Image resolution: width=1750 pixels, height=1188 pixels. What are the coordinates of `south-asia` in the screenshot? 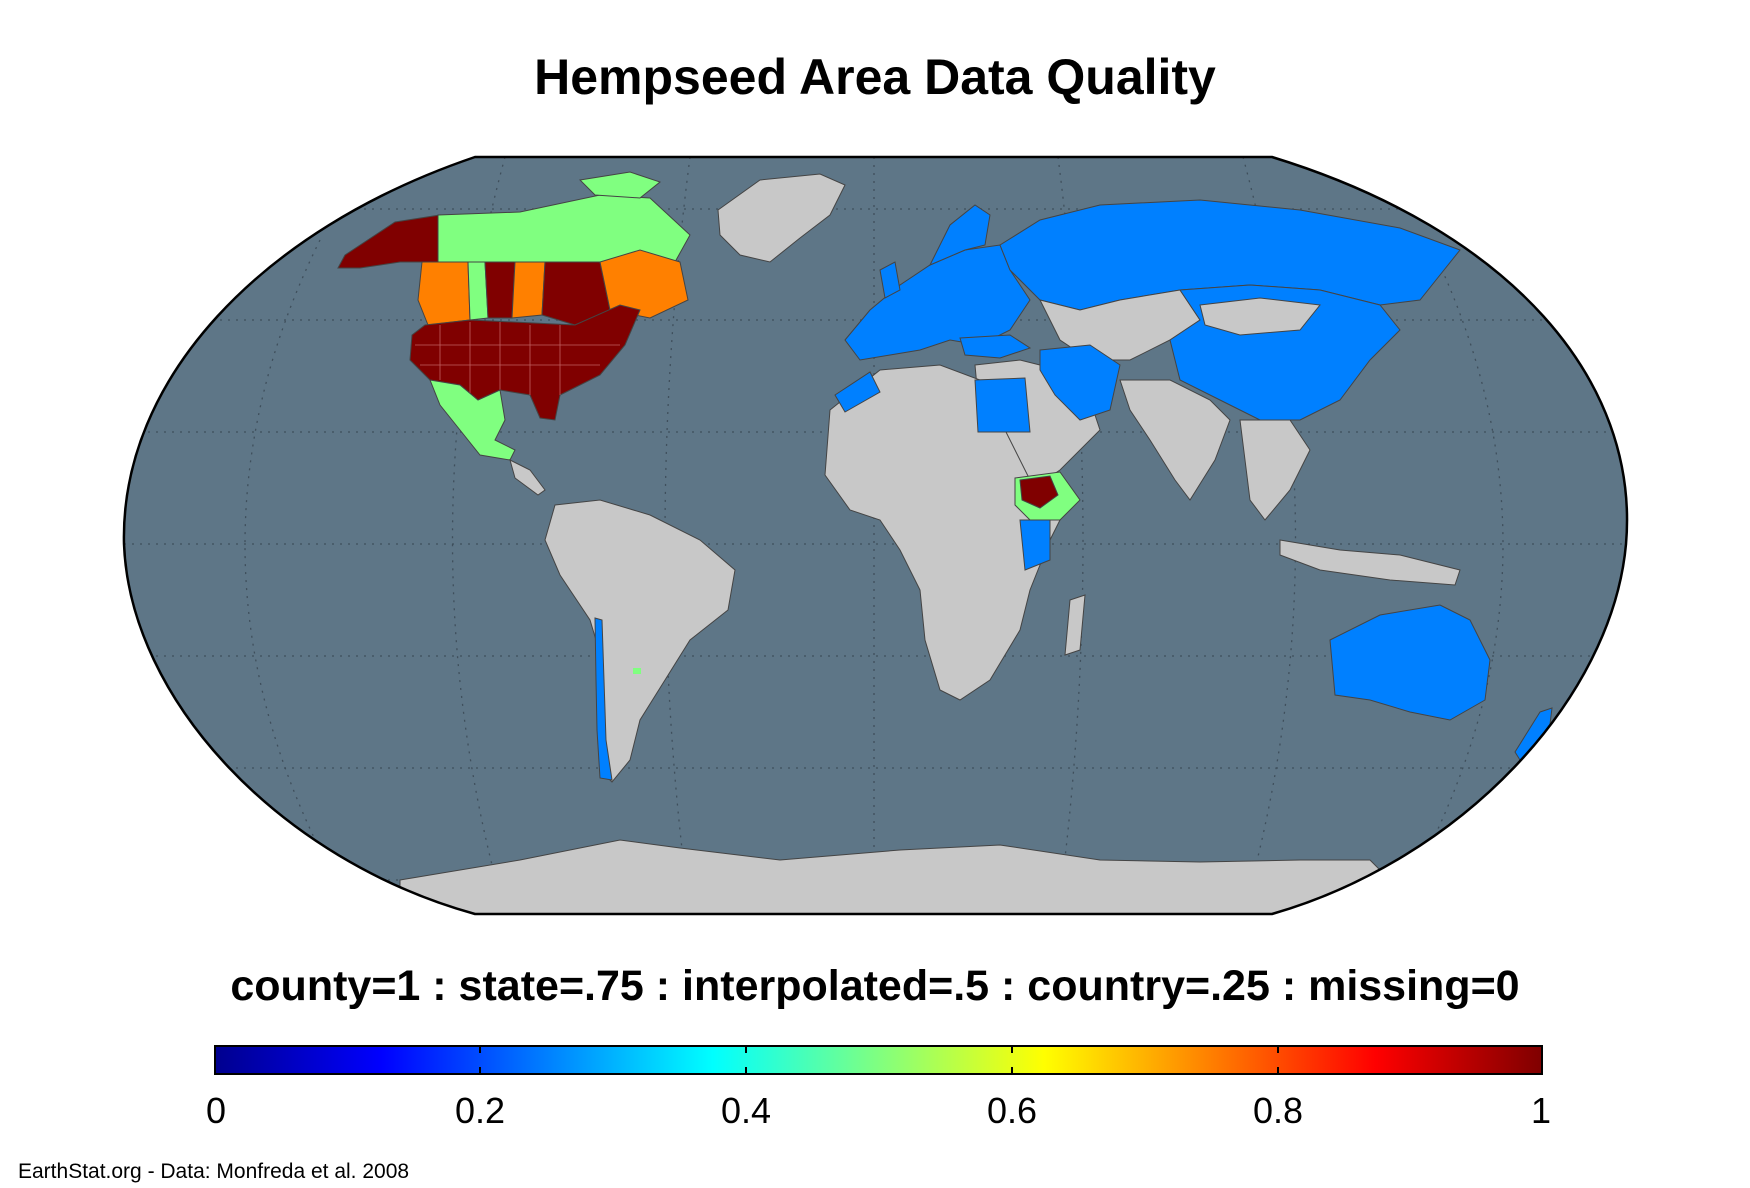 It's located at (1175, 440).